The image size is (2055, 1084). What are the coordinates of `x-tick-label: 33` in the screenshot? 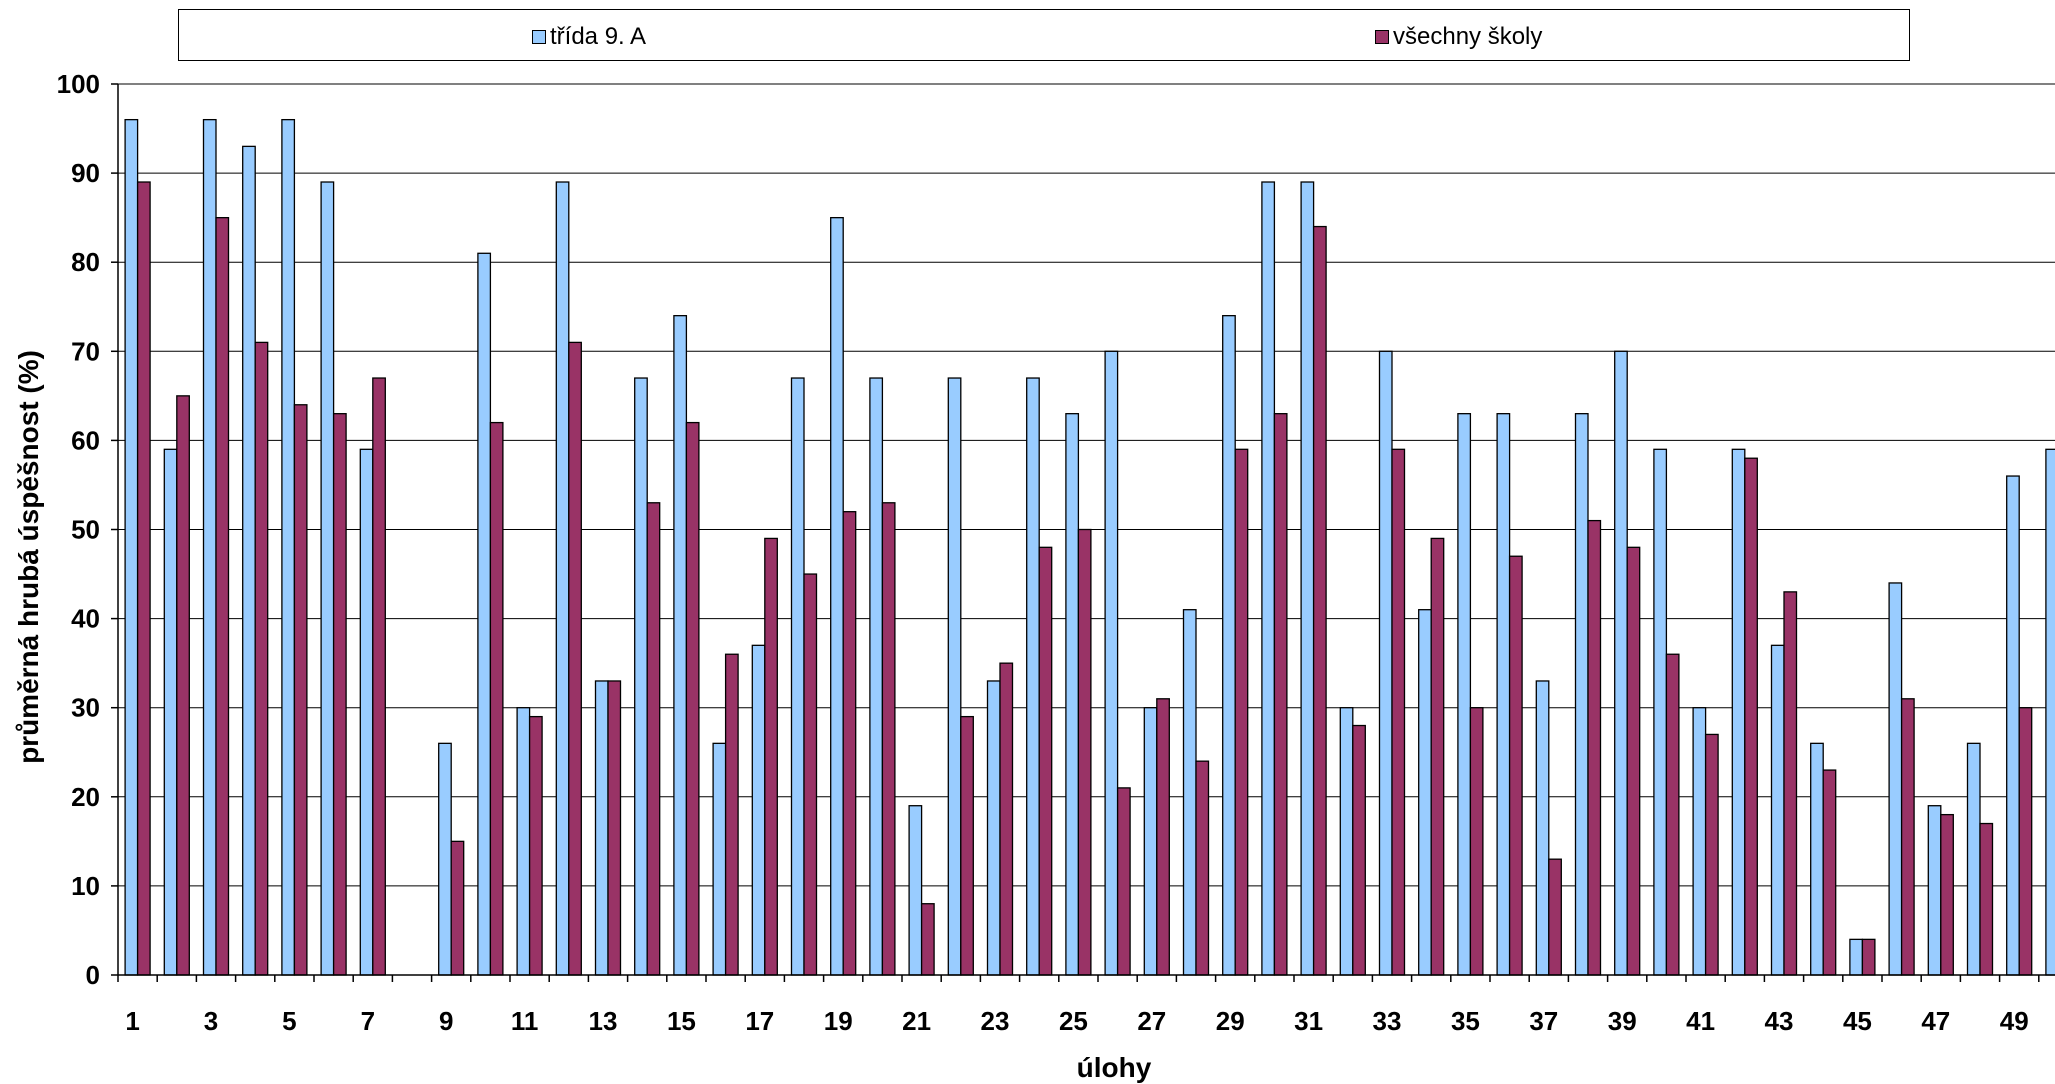 It's located at (1387, 1021).